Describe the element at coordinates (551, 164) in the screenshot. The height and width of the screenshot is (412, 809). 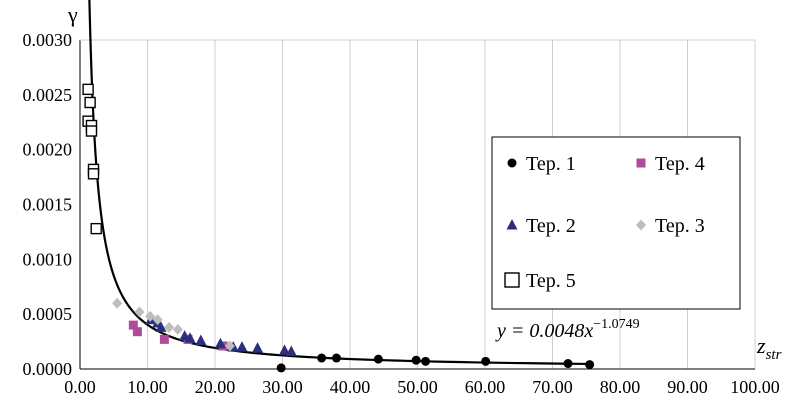
I see `legend-label-tep1: Tep. 1` at that location.